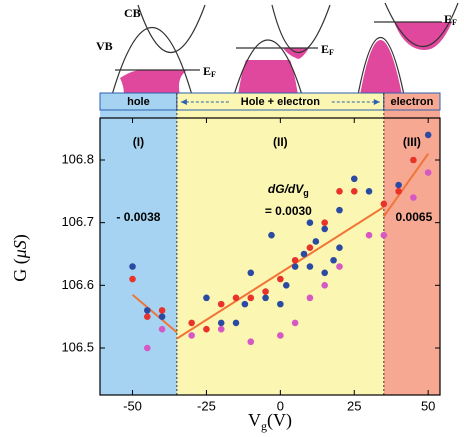 This screenshot has height=437, width=464. Describe the element at coordinates (138, 217) in the screenshot. I see `slope-value: - 0.0038` at that location.